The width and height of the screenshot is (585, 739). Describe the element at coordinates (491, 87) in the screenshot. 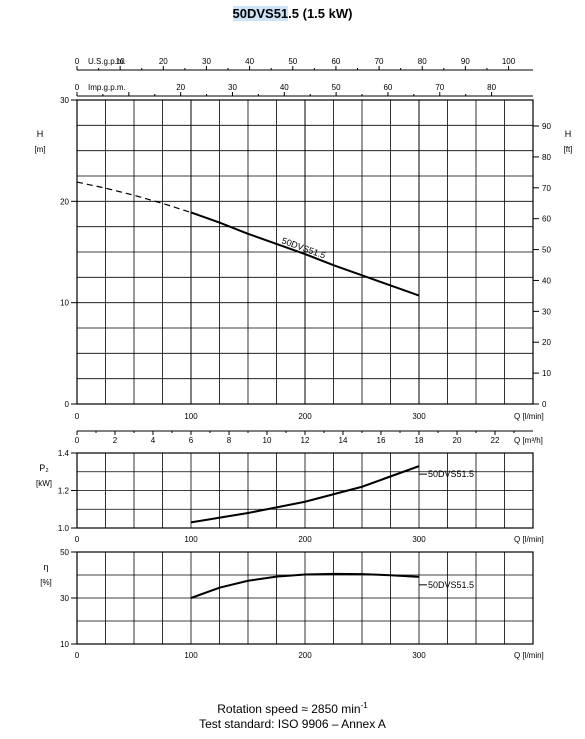

I see `impgpm-tick-label: 80` at that location.